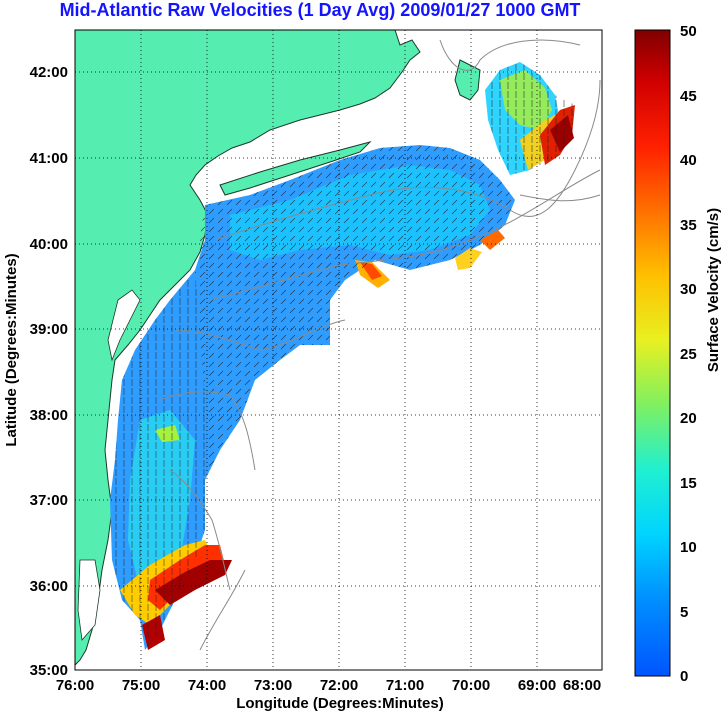  Describe the element at coordinates (49, 329) in the screenshot. I see `y-tick-label: 39:00` at that location.